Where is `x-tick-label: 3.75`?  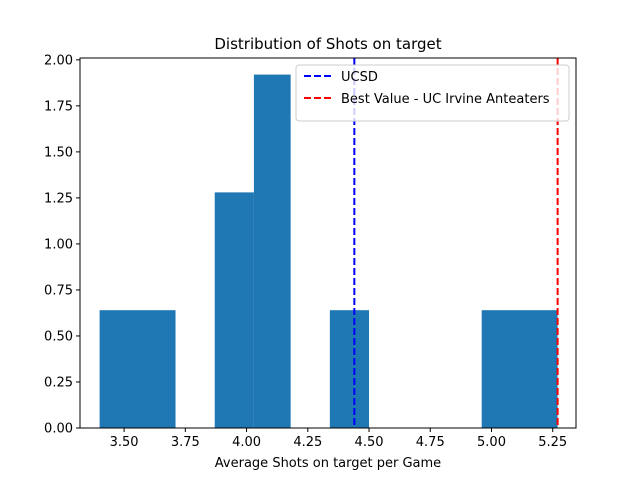 x-tick-label: 3.75 is located at coordinates (185, 442).